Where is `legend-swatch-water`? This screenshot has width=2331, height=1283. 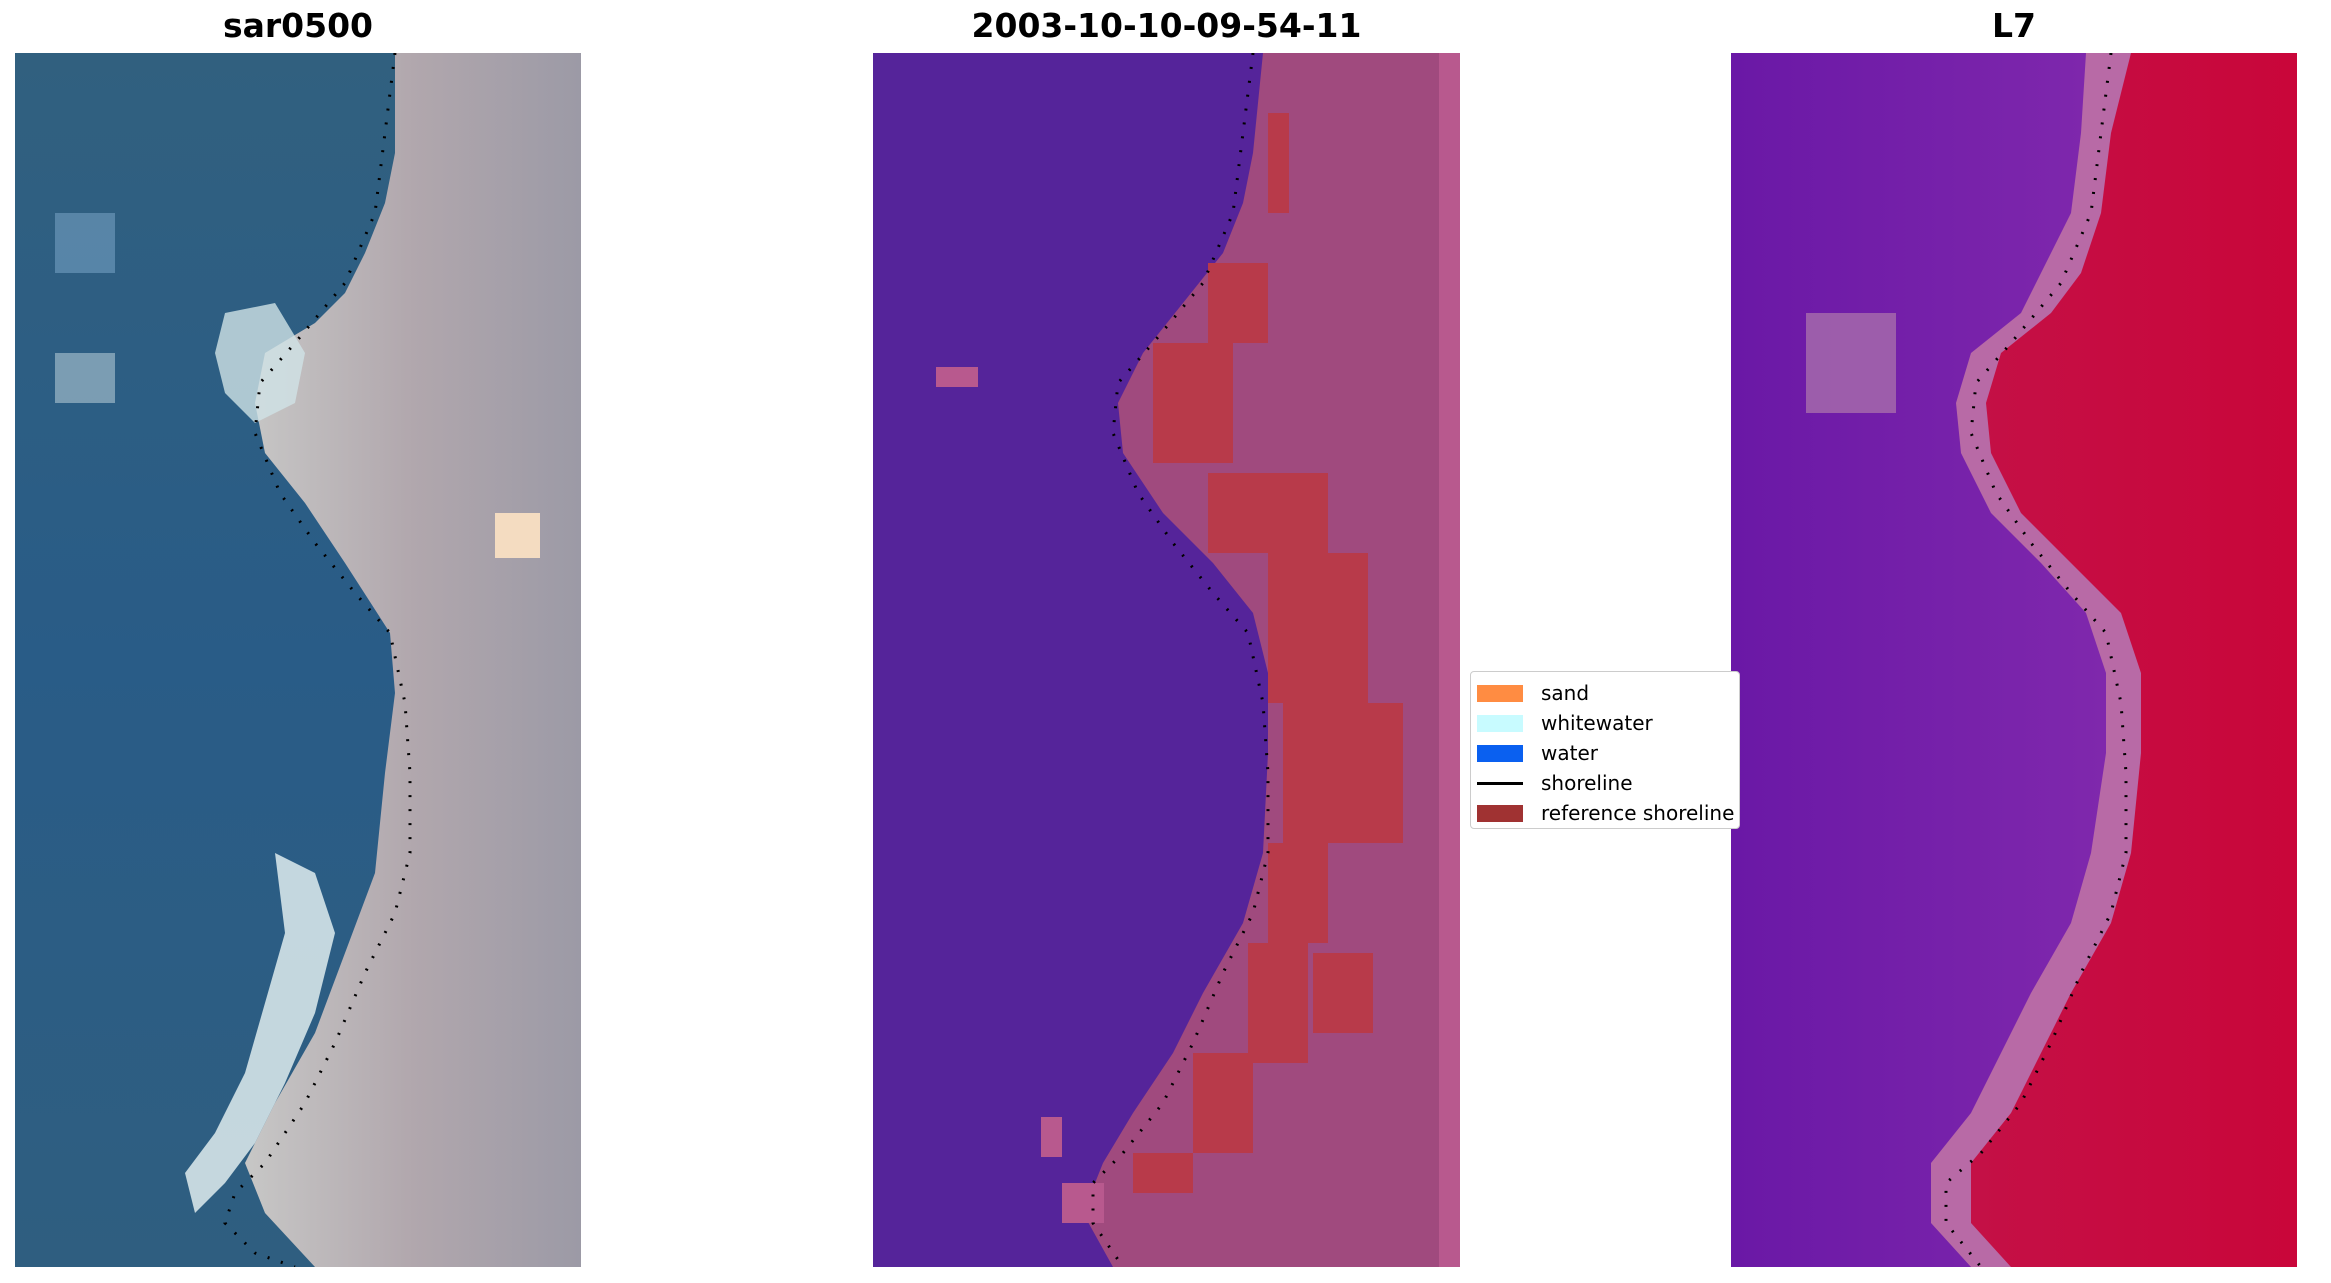
legend-swatch-water is located at coordinates (1500, 753).